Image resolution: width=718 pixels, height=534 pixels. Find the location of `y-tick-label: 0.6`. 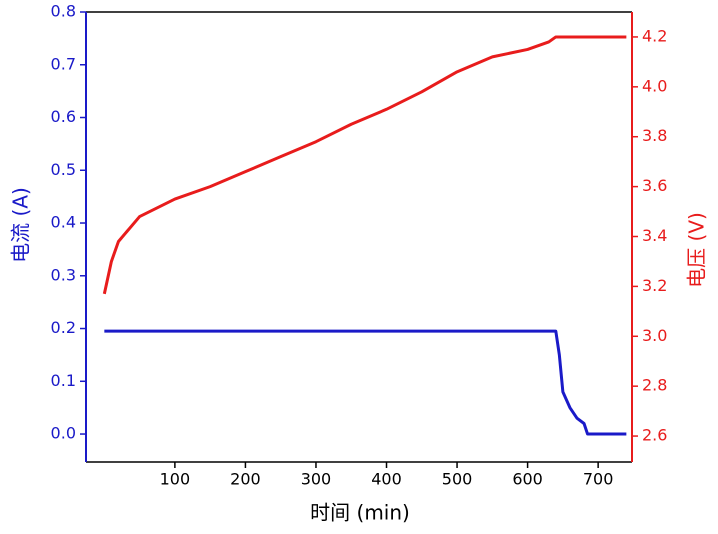

y-tick-label: 0.6 is located at coordinates (63, 116).